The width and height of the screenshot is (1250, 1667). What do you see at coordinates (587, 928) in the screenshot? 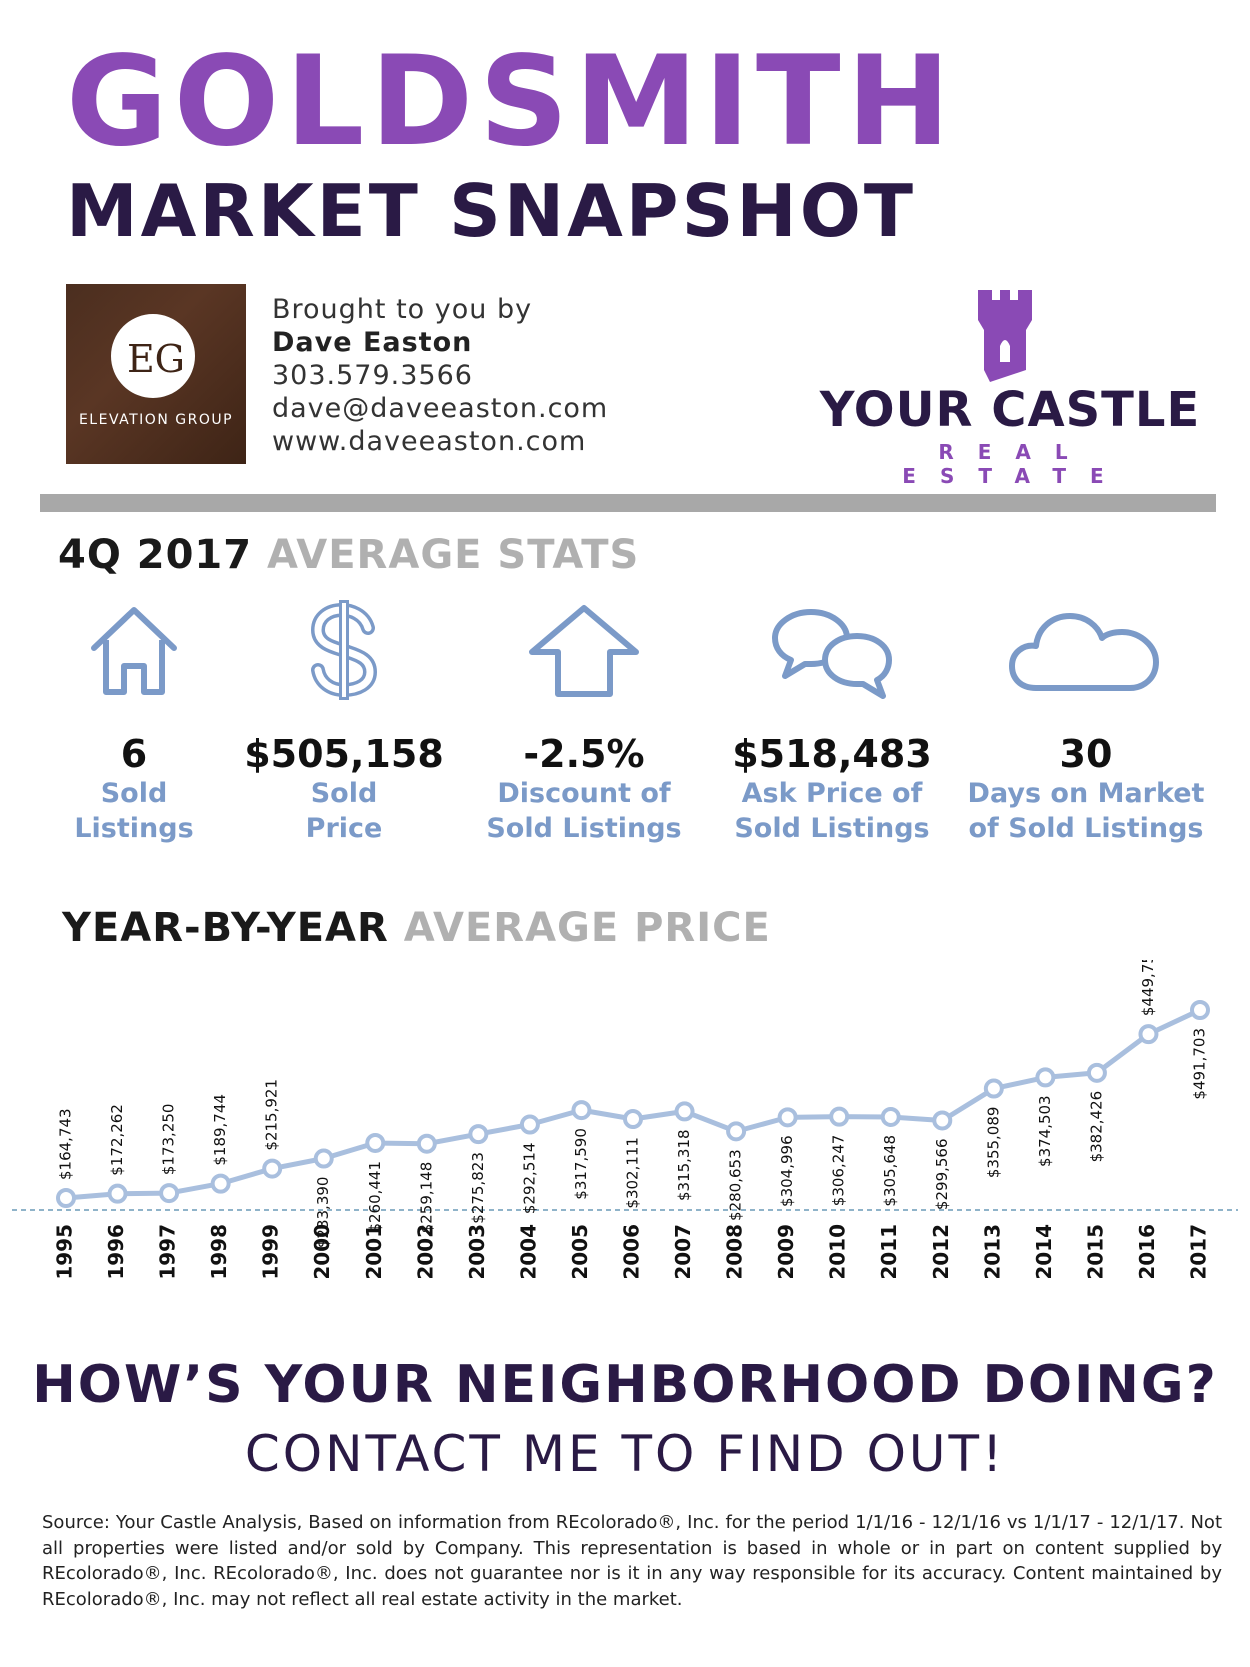
I see `chart-title-gray: AVERAGE PRICE` at bounding box center [587, 928].